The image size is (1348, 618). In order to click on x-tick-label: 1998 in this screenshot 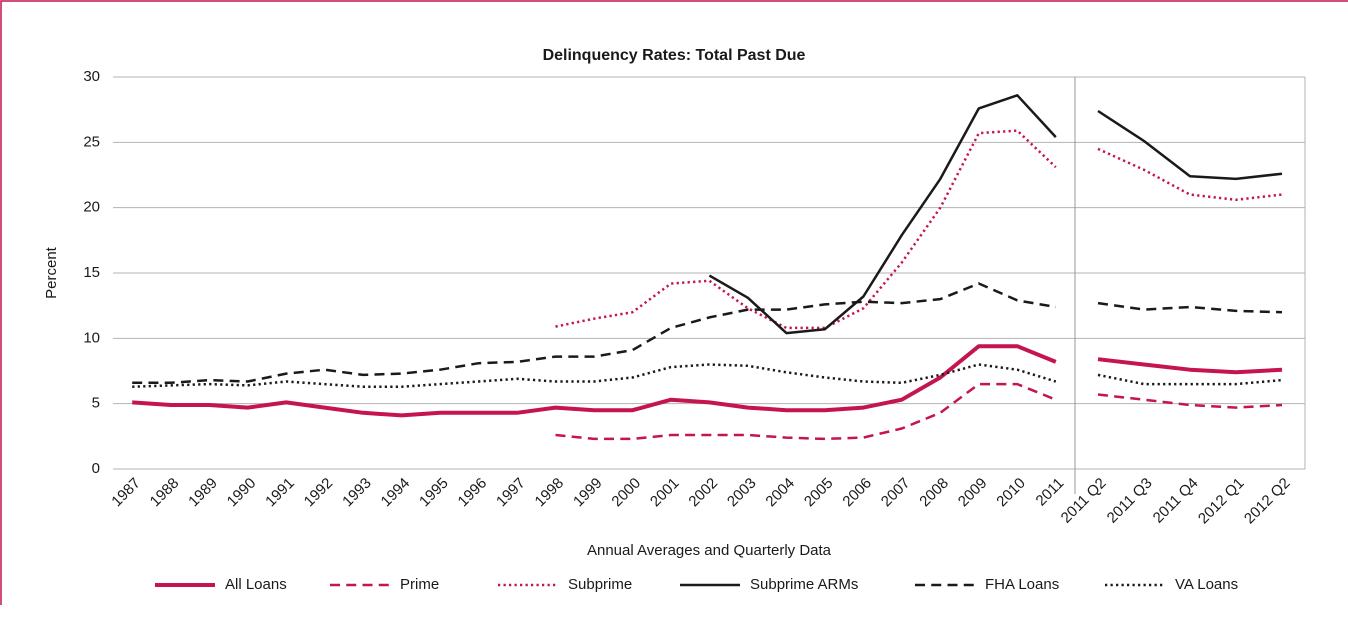, I will do `click(550, 493)`.